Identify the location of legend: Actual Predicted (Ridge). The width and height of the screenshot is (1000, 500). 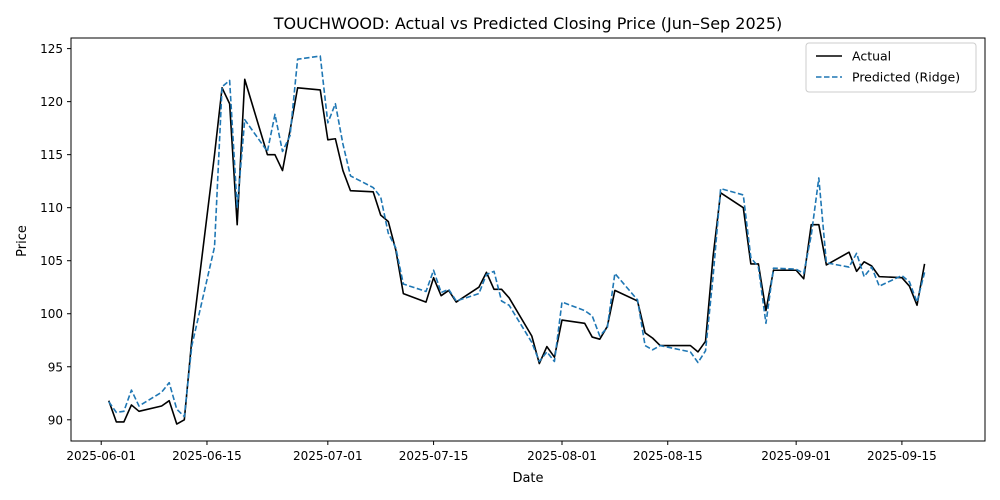
(891, 67).